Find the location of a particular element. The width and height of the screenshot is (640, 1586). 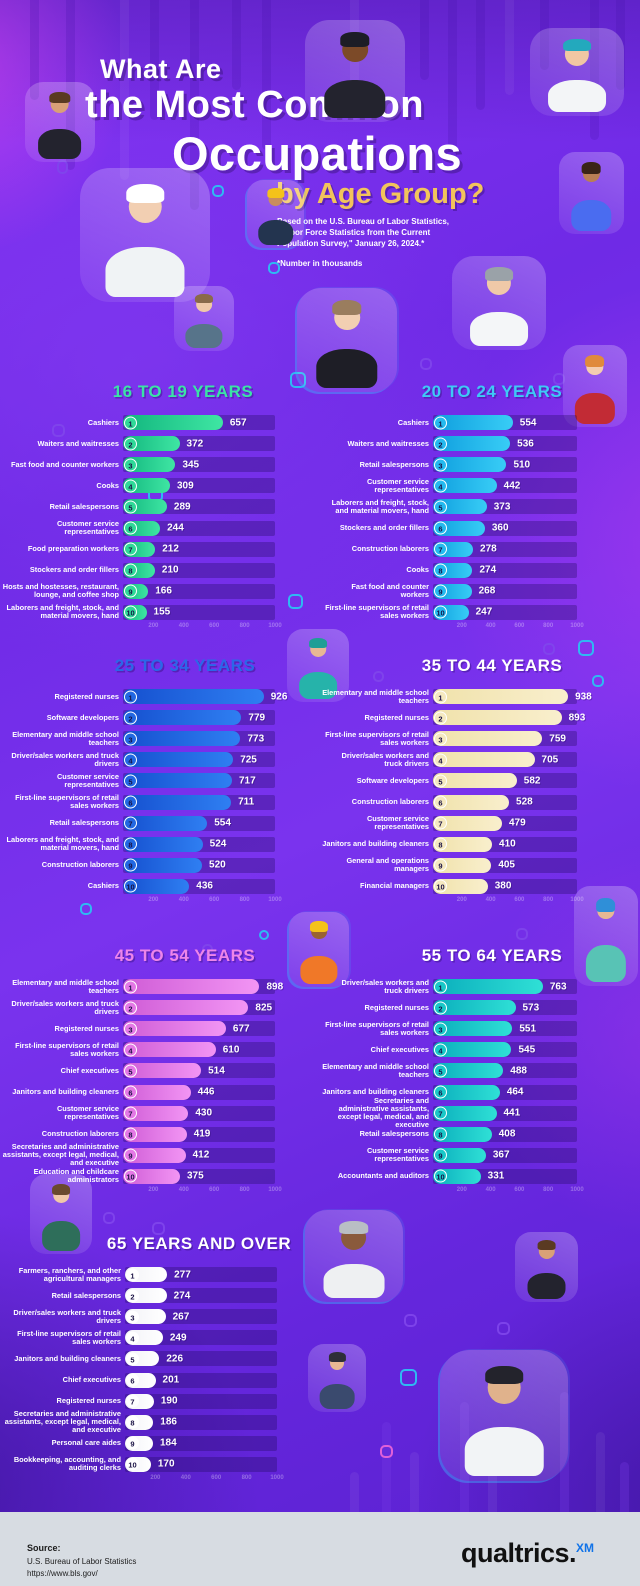

bar-track: 8 408 is located at coordinates (505, 1134).